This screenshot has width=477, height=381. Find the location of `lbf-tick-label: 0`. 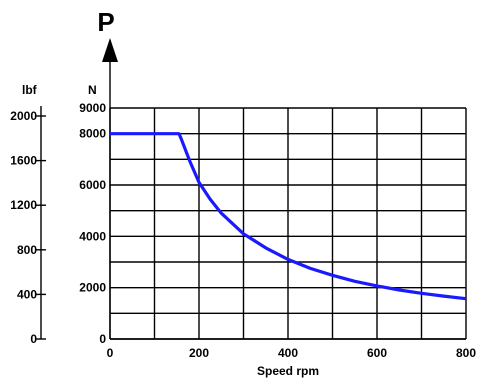

lbf-tick-label: 0 is located at coordinates (33, 339).